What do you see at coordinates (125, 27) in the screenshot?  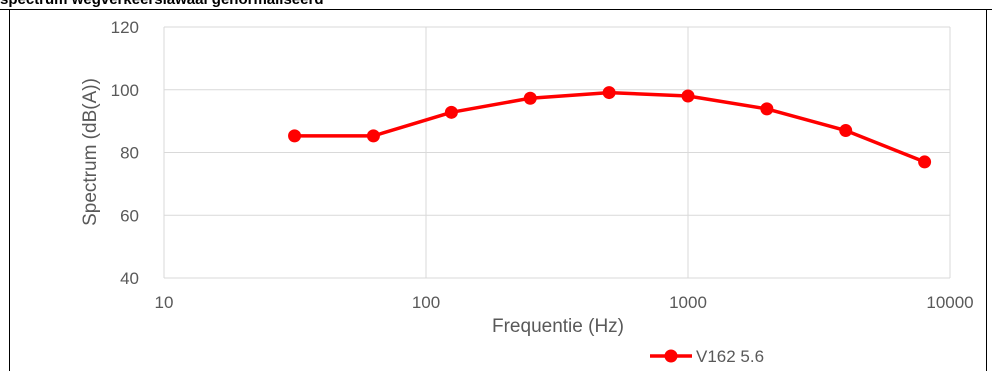 I see `y-tick-label: 120` at bounding box center [125, 27].